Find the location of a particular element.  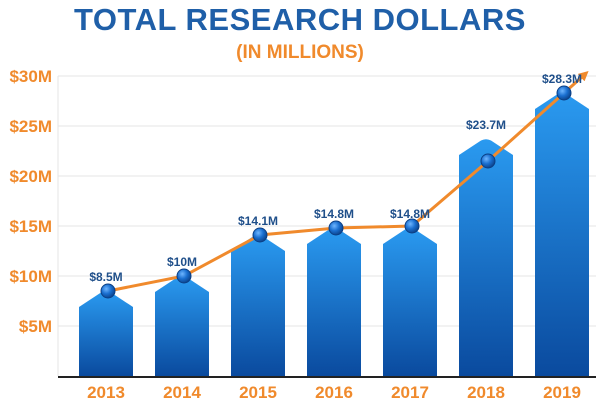

x-tick-label: 2017 is located at coordinates (410, 391).